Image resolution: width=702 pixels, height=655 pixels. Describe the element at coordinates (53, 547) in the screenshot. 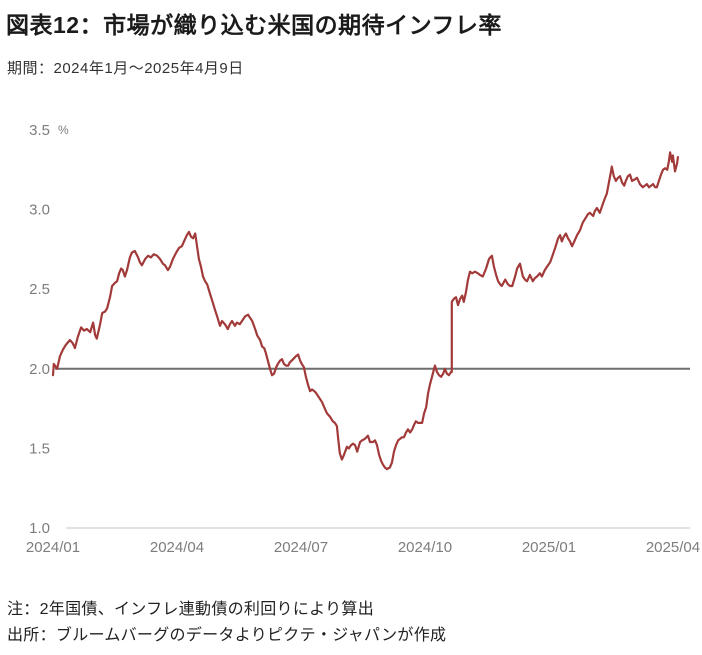

I see `x-tick-label: 2024/01` at that location.